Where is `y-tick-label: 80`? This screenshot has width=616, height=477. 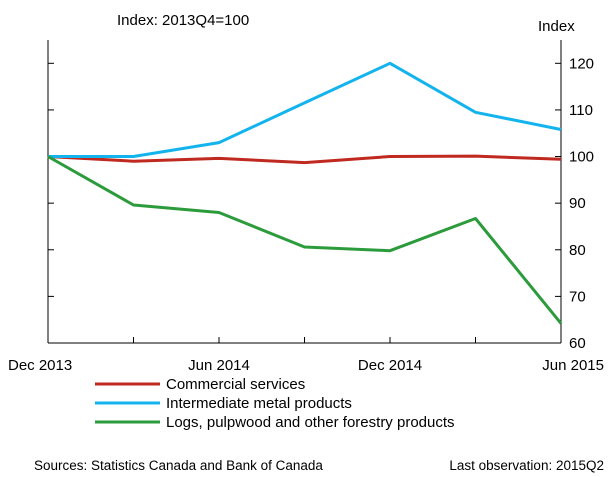
y-tick-label: 80 is located at coordinates (577, 250).